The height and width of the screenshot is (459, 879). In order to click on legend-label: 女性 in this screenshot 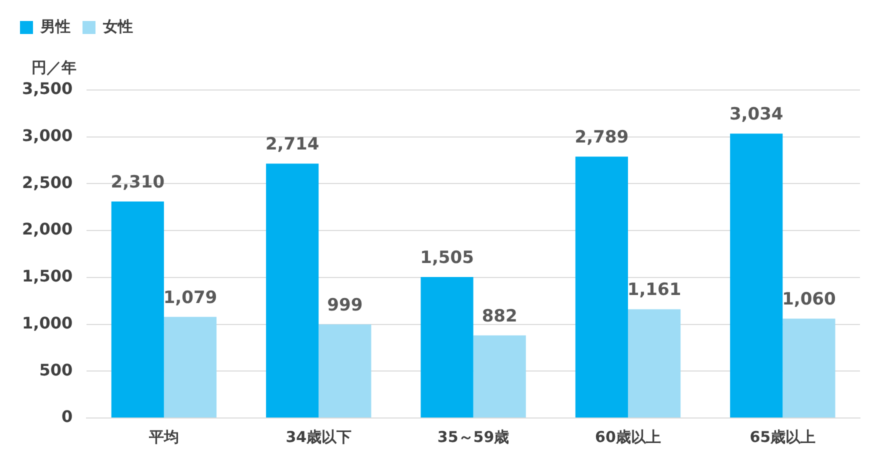, I will do `click(117, 26)`.